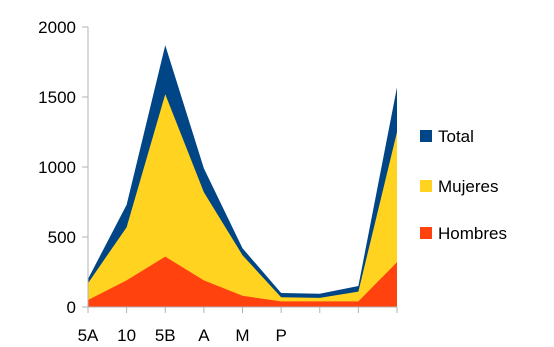 The width and height of the screenshot is (554, 347). What do you see at coordinates (242, 281) in the screenshot?
I see `area-hombres` at bounding box center [242, 281].